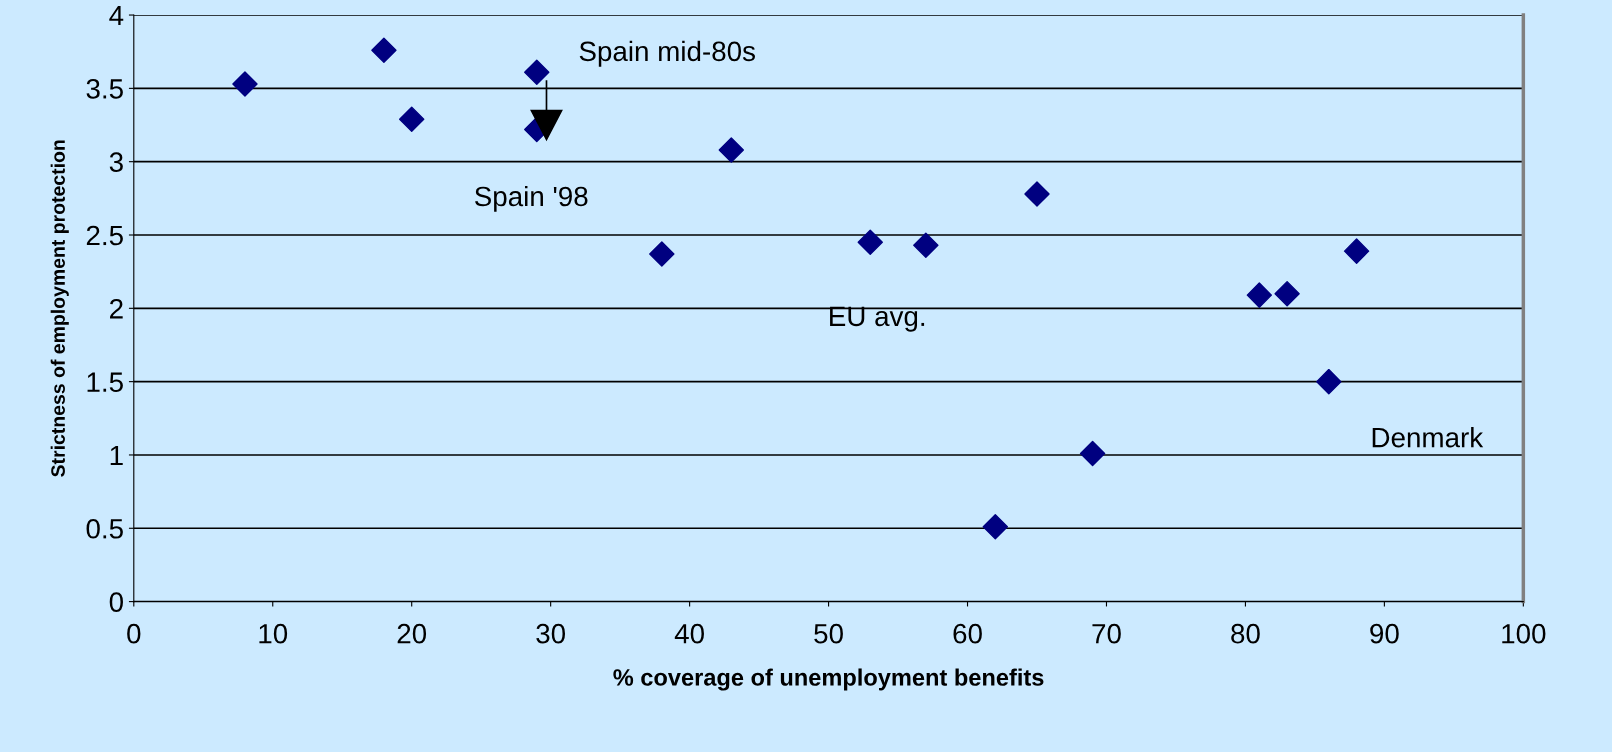  What do you see at coordinates (1245, 633) in the screenshot?
I see `x-tick-label: 80` at bounding box center [1245, 633].